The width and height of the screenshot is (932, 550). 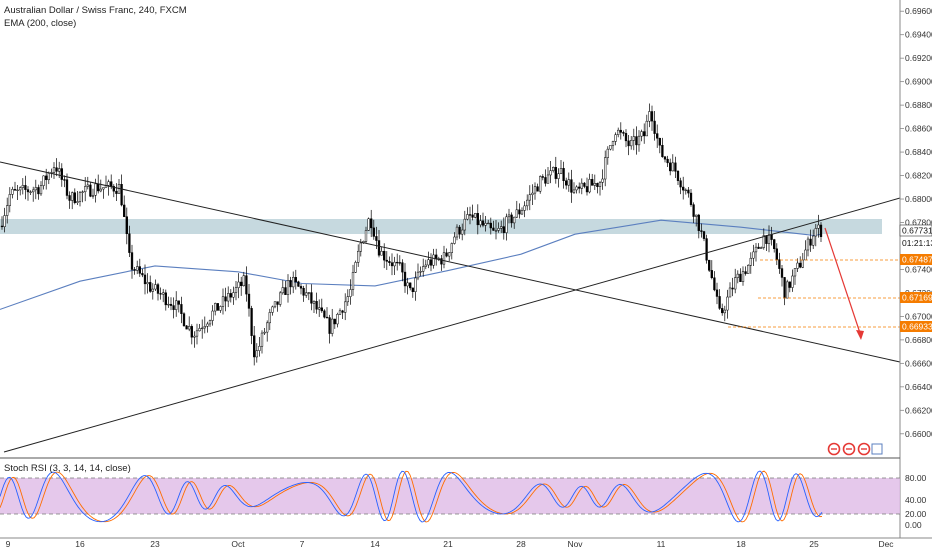 What do you see at coordinates (855, 449) in the screenshot?
I see `event-markers` at bounding box center [855, 449].